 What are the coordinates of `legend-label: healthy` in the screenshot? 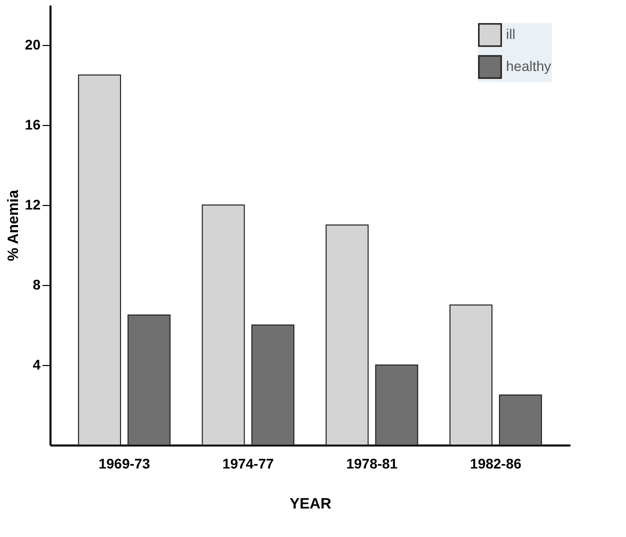 It's located at (529, 66).